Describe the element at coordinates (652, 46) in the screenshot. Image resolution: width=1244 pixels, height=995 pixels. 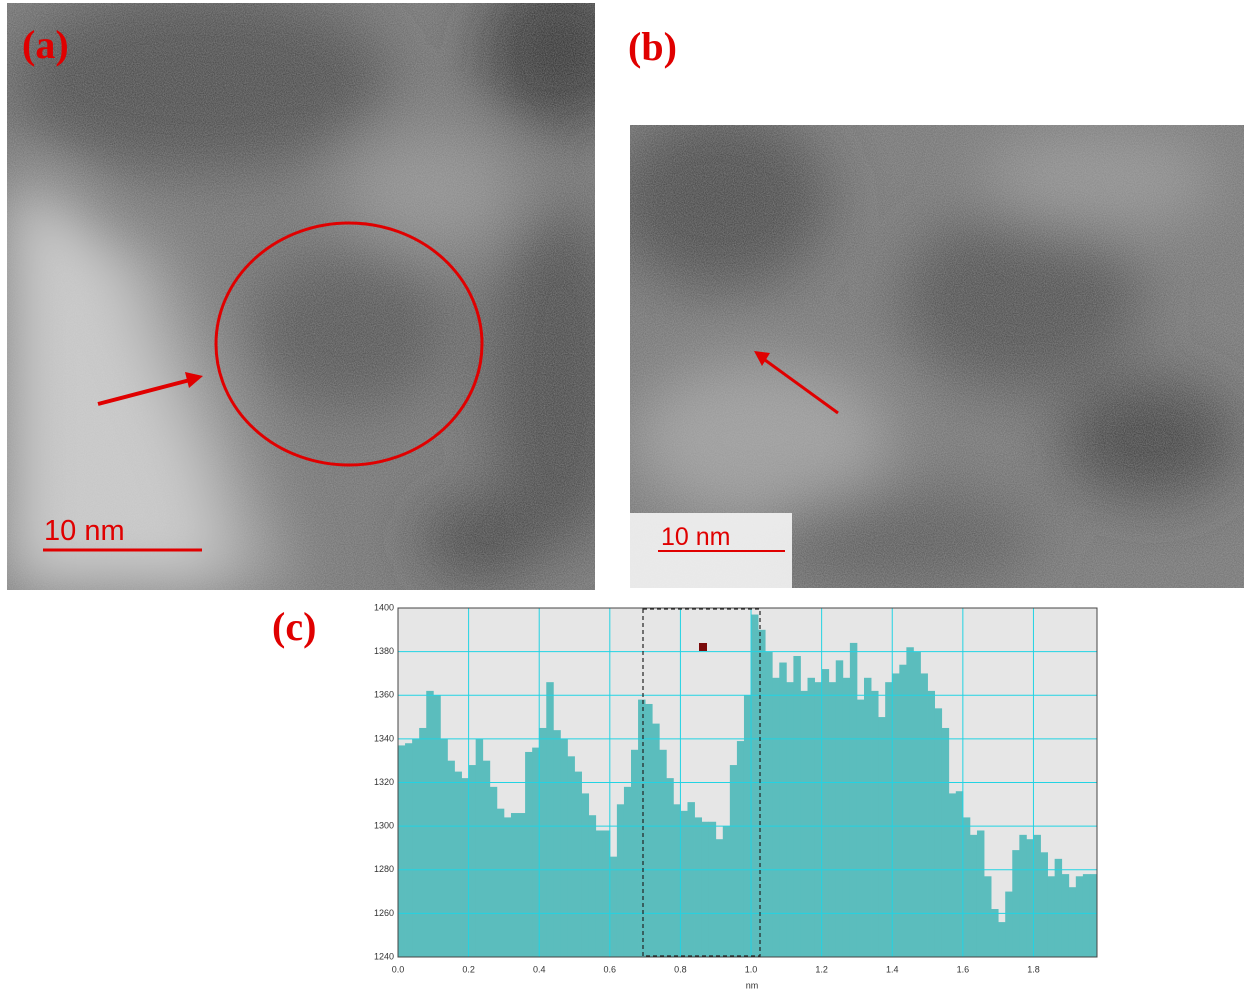
I see `panel-label: (b)` at that location.